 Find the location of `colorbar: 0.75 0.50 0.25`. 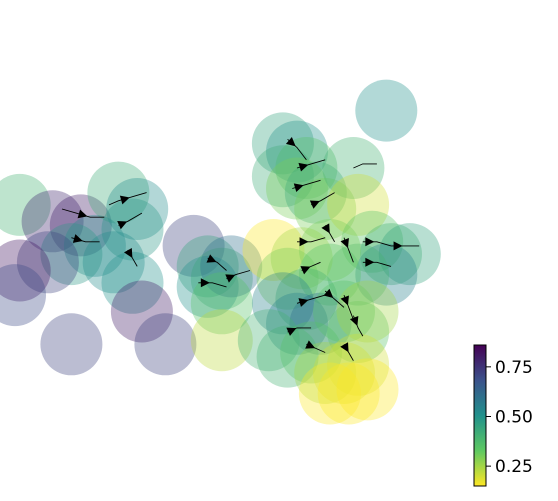

colorbar: 0.75 0.50 0.25 is located at coordinates (503, 415).